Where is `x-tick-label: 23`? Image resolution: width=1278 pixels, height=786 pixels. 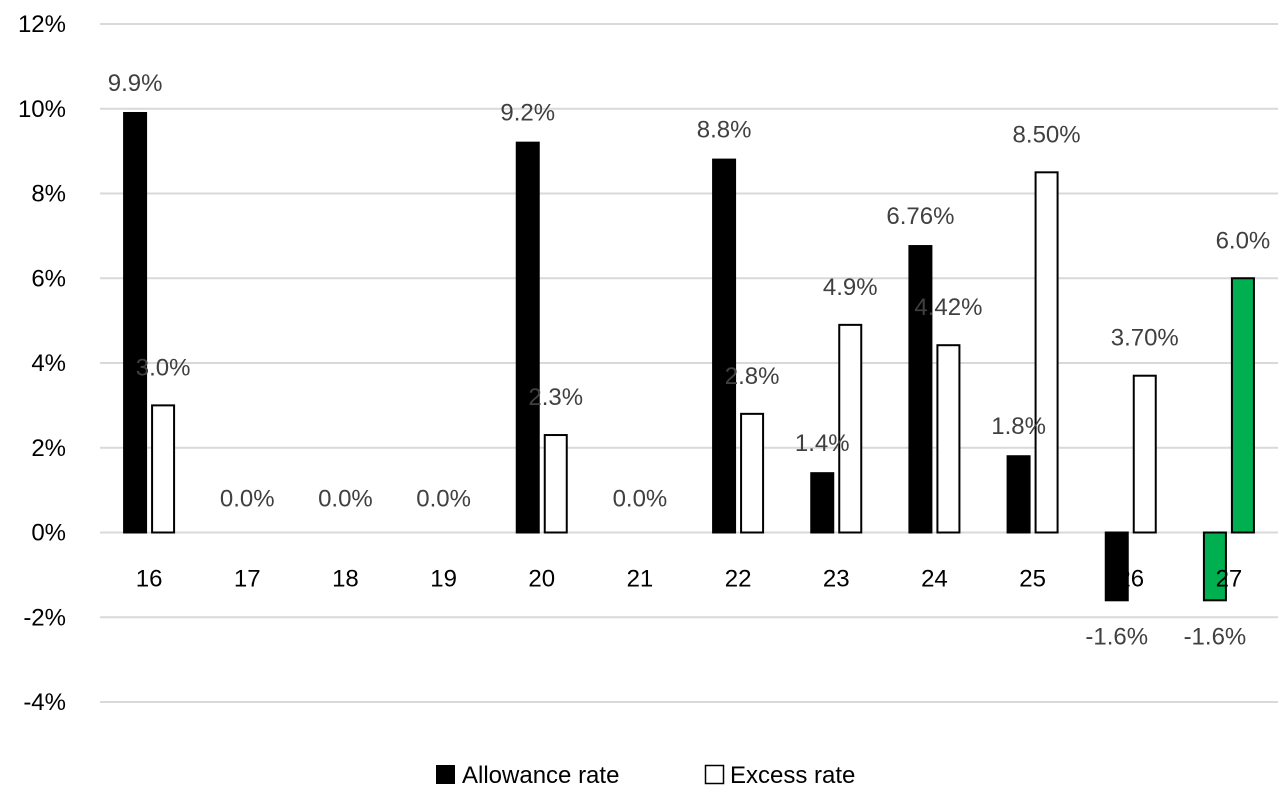 x-tick-label: 23 is located at coordinates (836, 579).